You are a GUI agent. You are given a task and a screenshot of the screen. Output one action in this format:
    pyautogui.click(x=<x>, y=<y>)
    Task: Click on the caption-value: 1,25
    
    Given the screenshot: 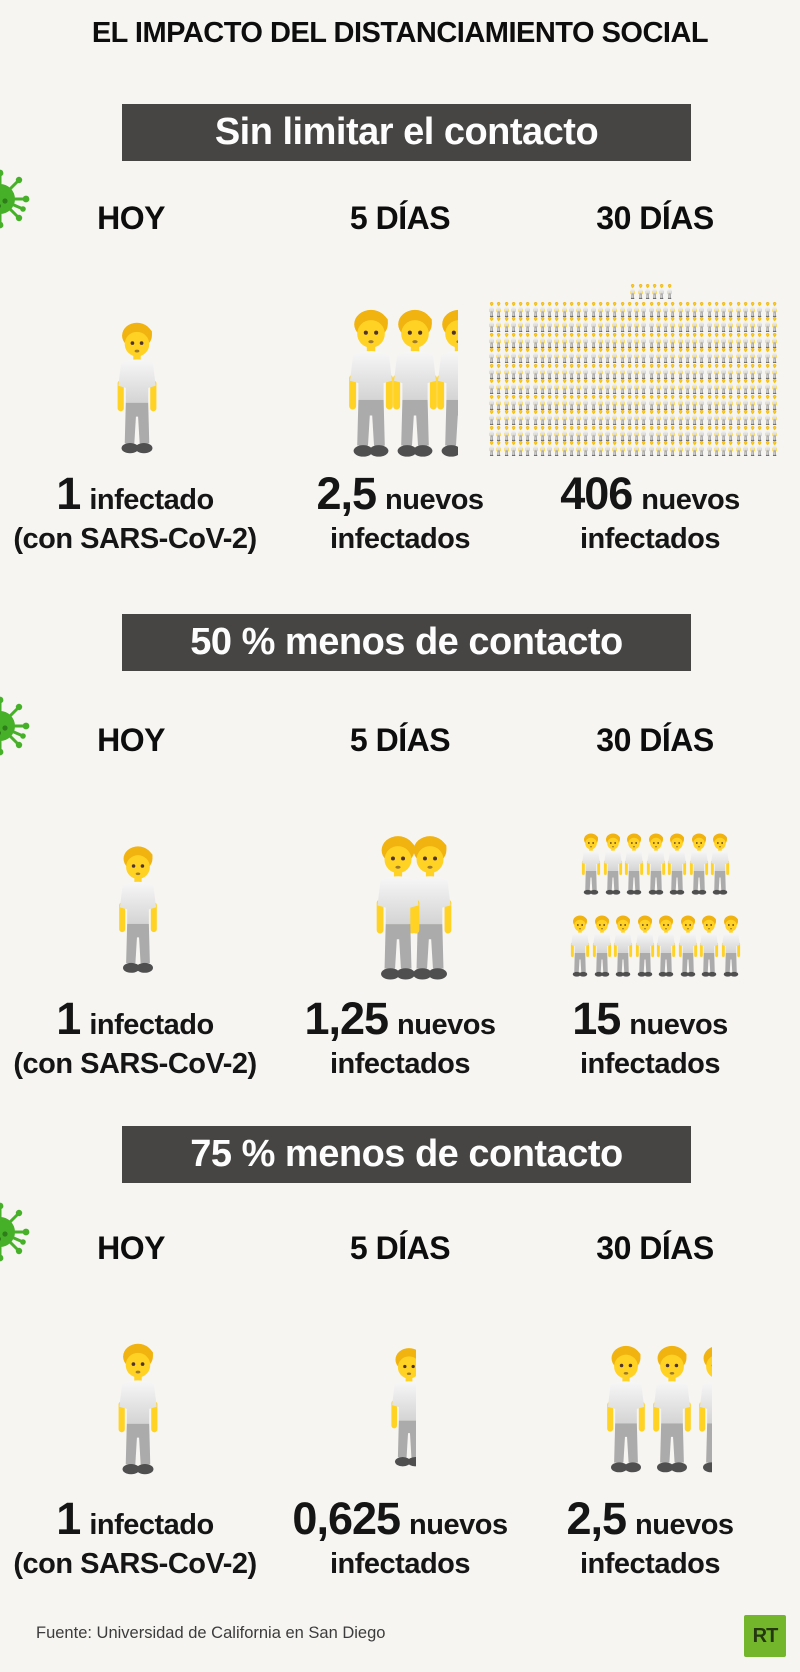 What is the action you would take?
    pyautogui.click(x=346, y=1018)
    